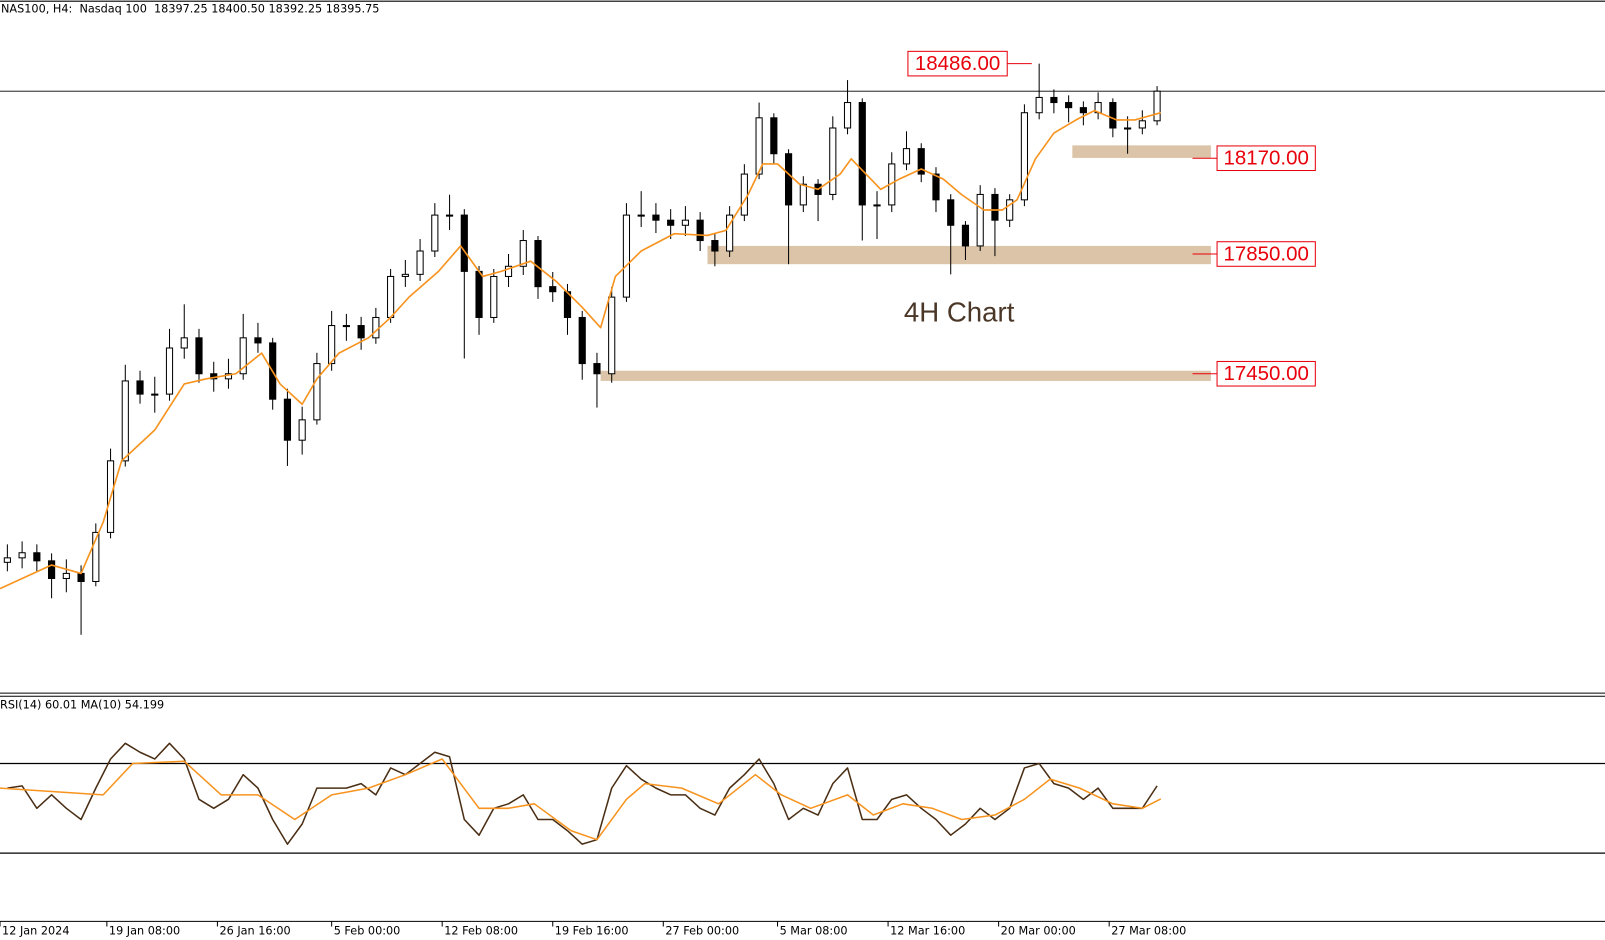  What do you see at coordinates (814, 931) in the screenshot?
I see `x-tick-label: 5 Mar 08:00` at bounding box center [814, 931].